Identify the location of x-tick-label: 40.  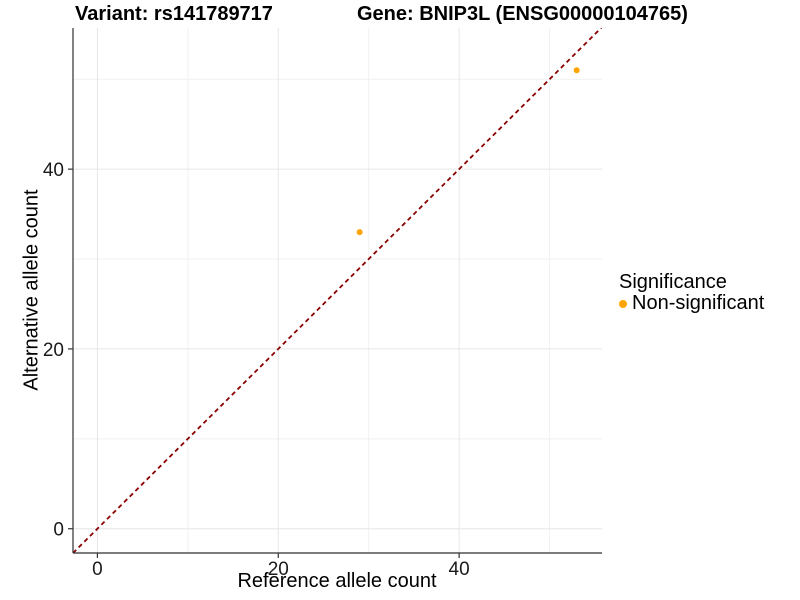
(459, 569).